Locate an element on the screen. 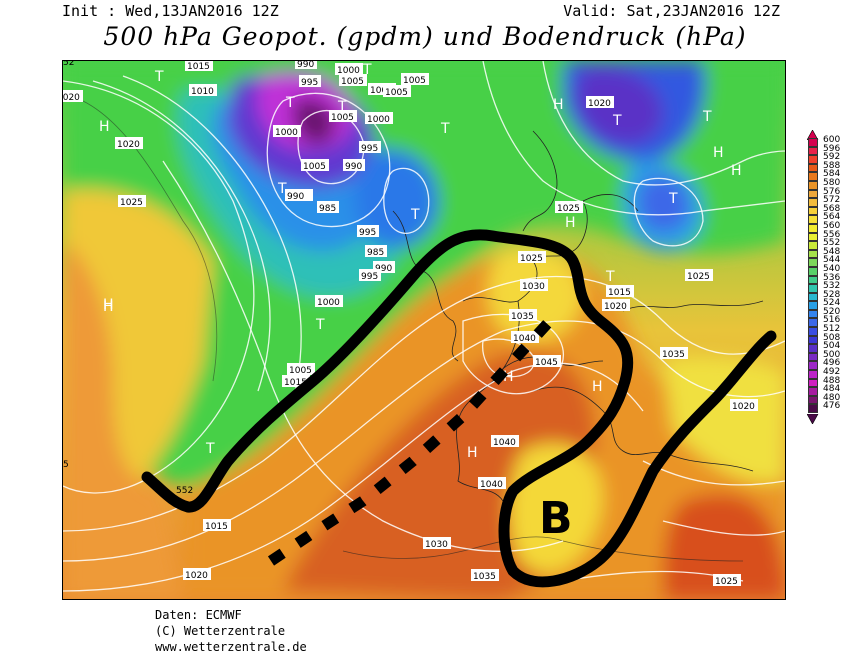  legend-value: 480 is located at coordinates (832, 397).